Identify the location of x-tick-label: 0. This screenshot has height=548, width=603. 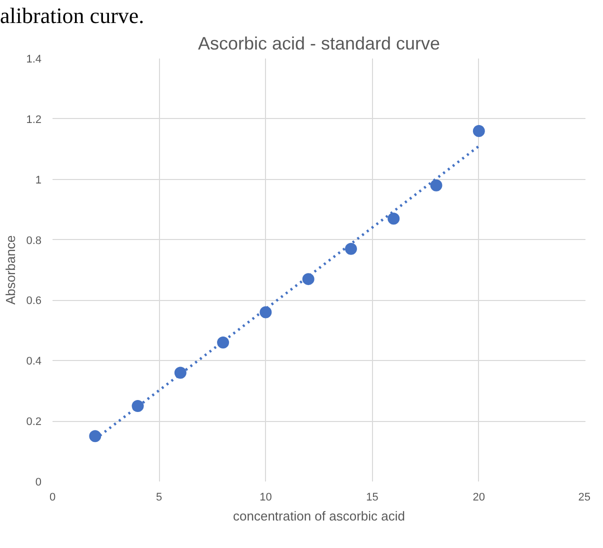
(52, 498).